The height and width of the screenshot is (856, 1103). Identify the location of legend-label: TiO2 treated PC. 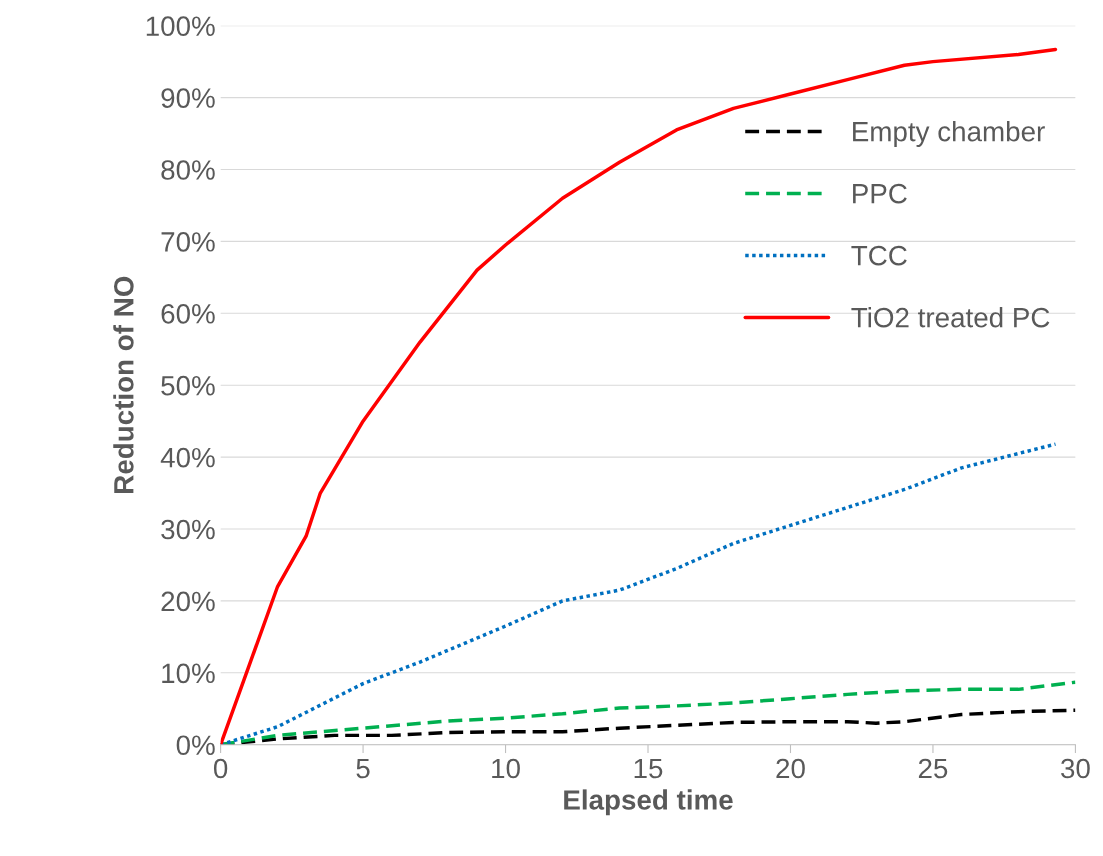
(950, 317).